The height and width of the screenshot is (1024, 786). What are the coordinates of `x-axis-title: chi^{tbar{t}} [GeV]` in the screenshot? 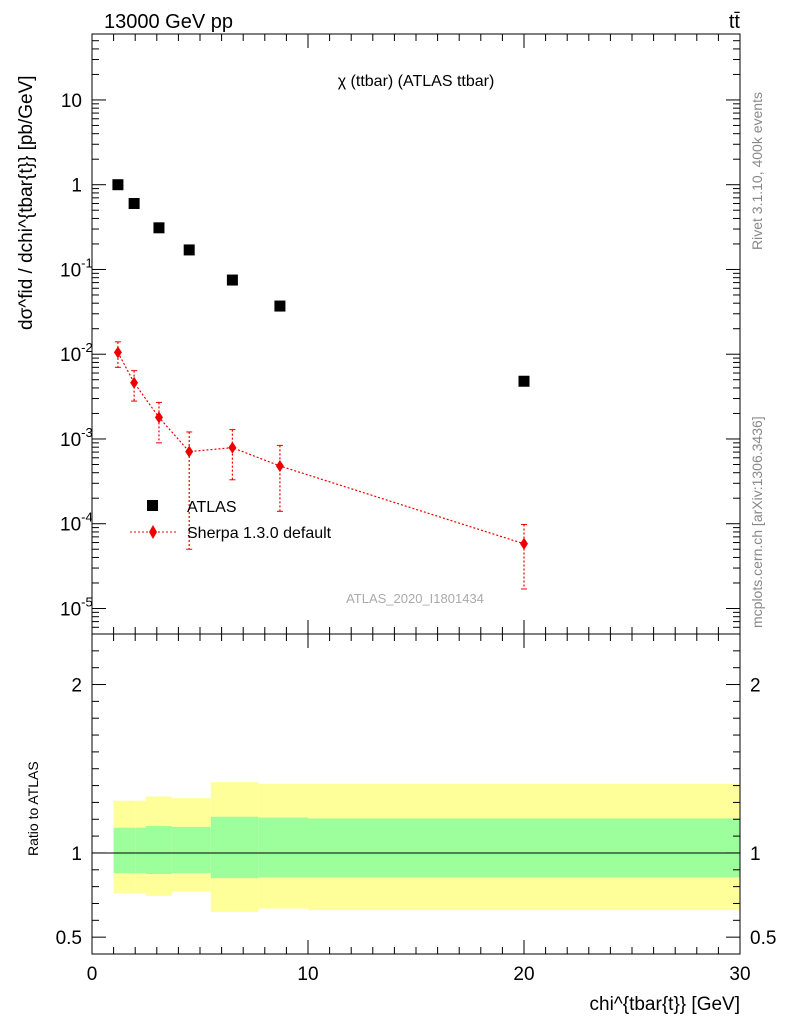 It's located at (665, 1004).